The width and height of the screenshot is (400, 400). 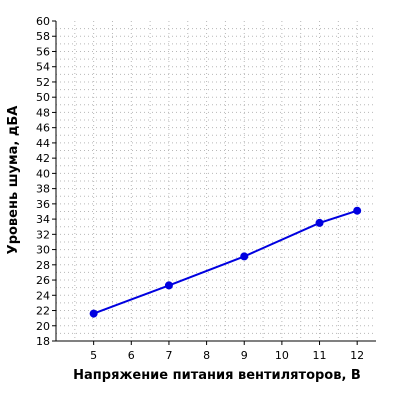 I want to click on y-tick-label: 32, so click(x=43, y=234).